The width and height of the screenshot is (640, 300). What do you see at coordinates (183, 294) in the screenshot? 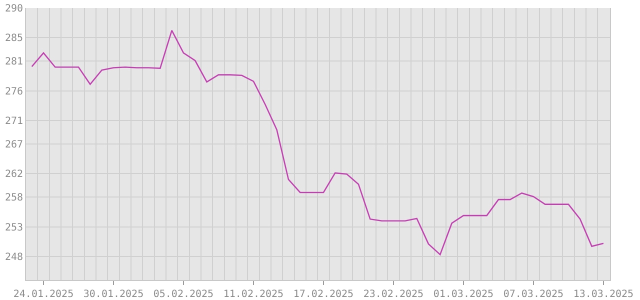
I see `x-tick-label: 05.02.2025` at bounding box center [183, 294].